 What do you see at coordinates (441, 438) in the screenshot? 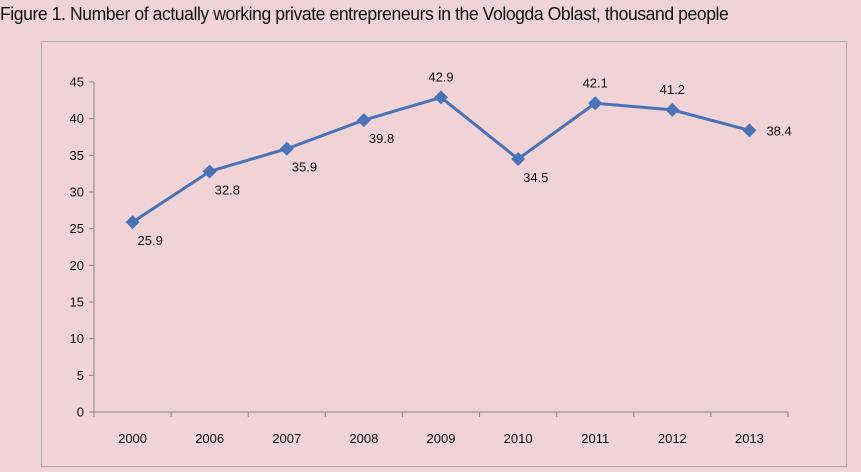
I see `x-tick-label: 2009` at bounding box center [441, 438].